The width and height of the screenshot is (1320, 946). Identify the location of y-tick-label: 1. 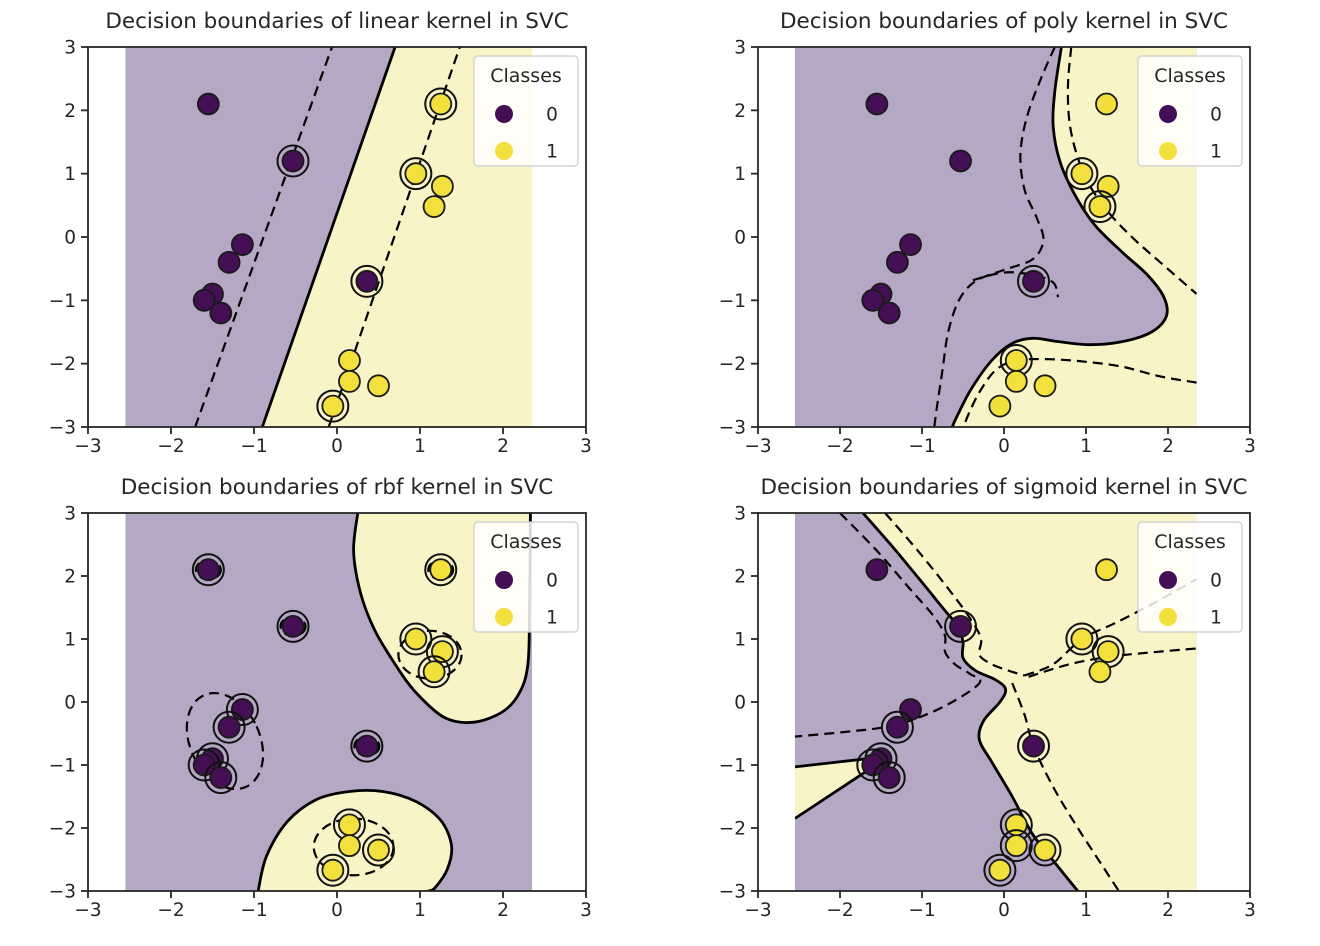
(740, 640).